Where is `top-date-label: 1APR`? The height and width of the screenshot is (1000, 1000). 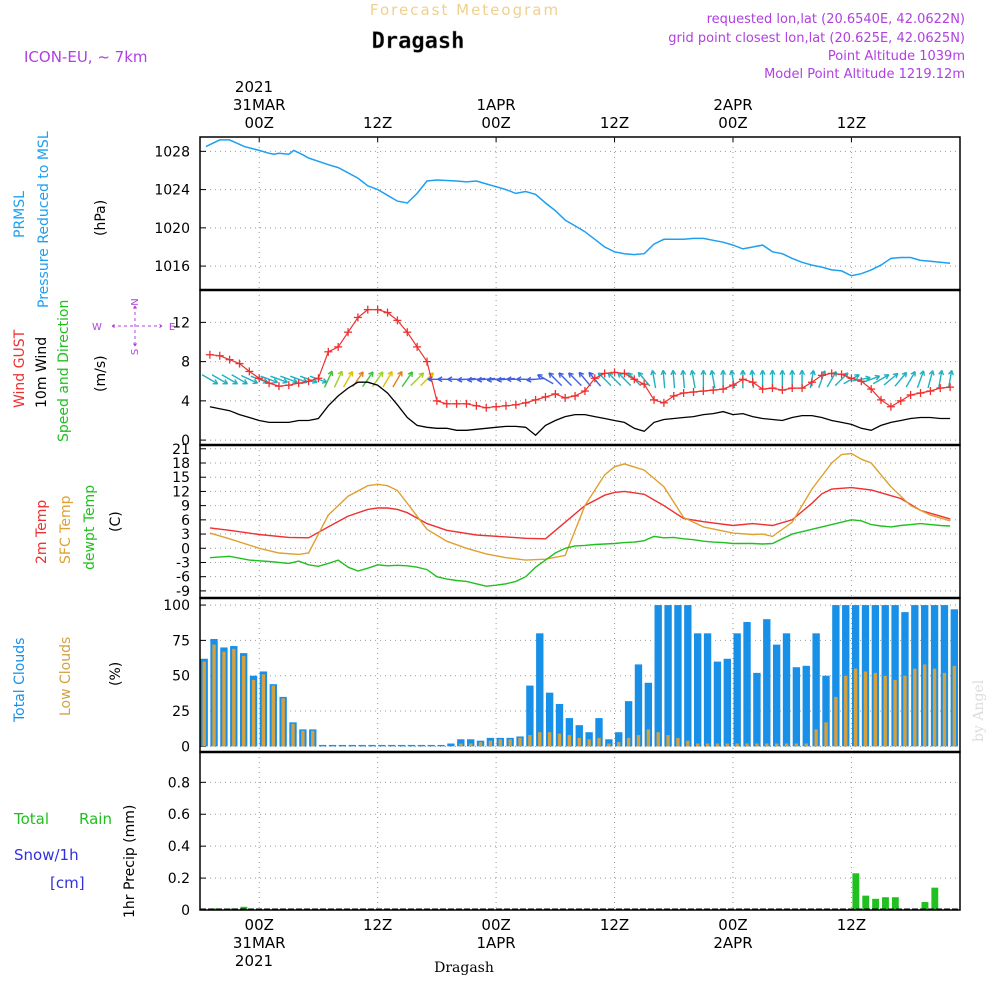
top-date-label: 1APR is located at coordinates (495, 105).